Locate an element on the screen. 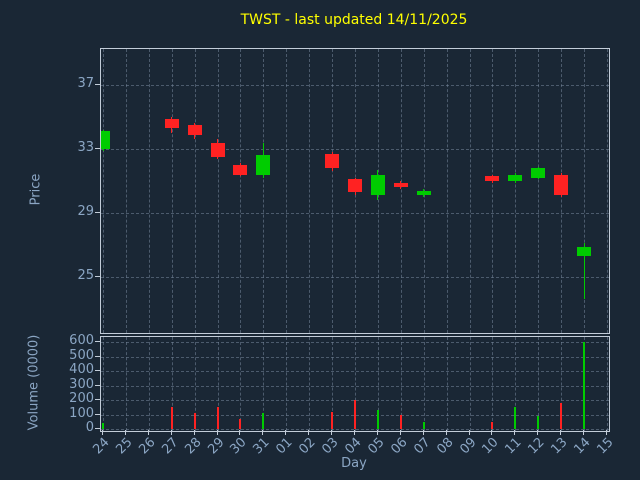 Image resolution: width=640 pixels, height=480 pixels. volume-tick-label: 0 is located at coordinates (89, 427).